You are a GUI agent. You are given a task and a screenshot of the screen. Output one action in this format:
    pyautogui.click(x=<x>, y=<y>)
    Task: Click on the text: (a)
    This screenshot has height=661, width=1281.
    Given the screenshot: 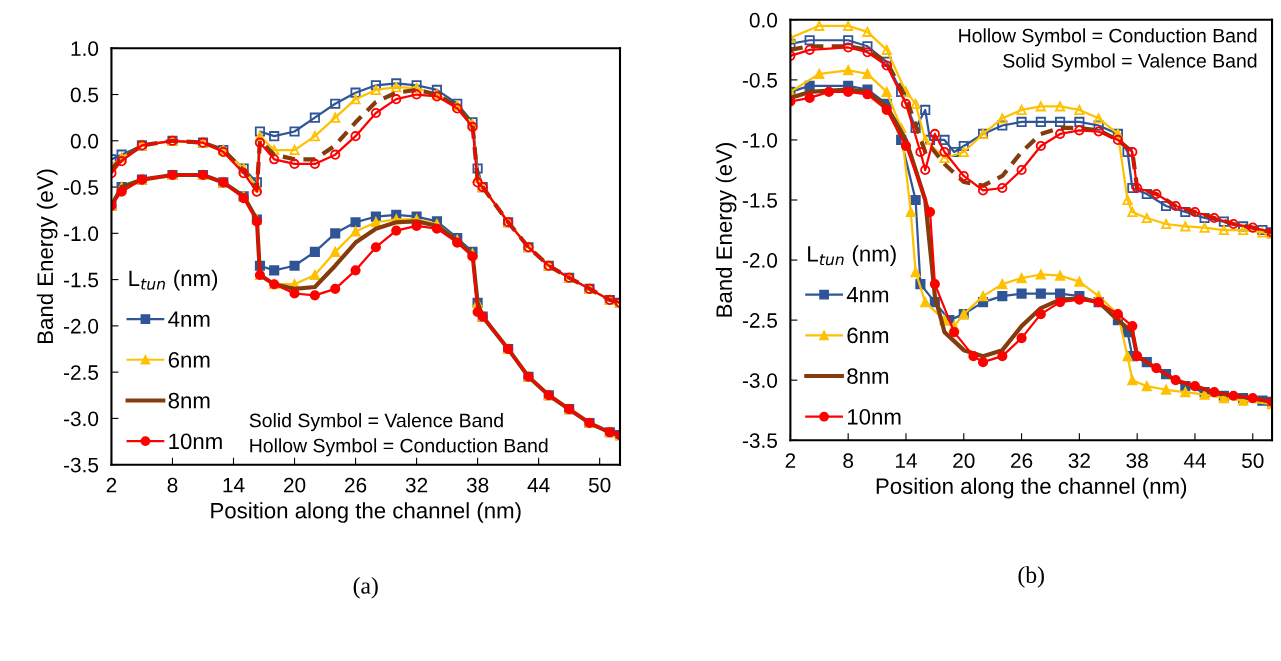 What is the action you would take?
    pyautogui.click(x=365, y=588)
    